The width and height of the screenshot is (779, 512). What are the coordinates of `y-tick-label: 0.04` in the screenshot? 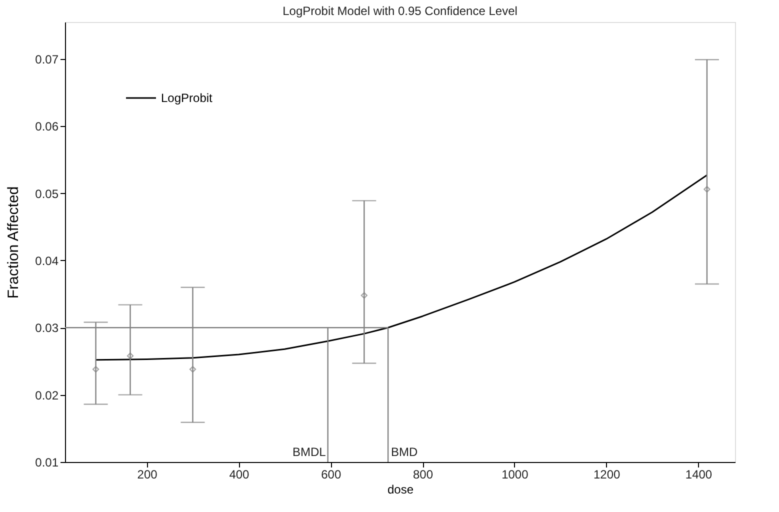 It's located at (47, 261).